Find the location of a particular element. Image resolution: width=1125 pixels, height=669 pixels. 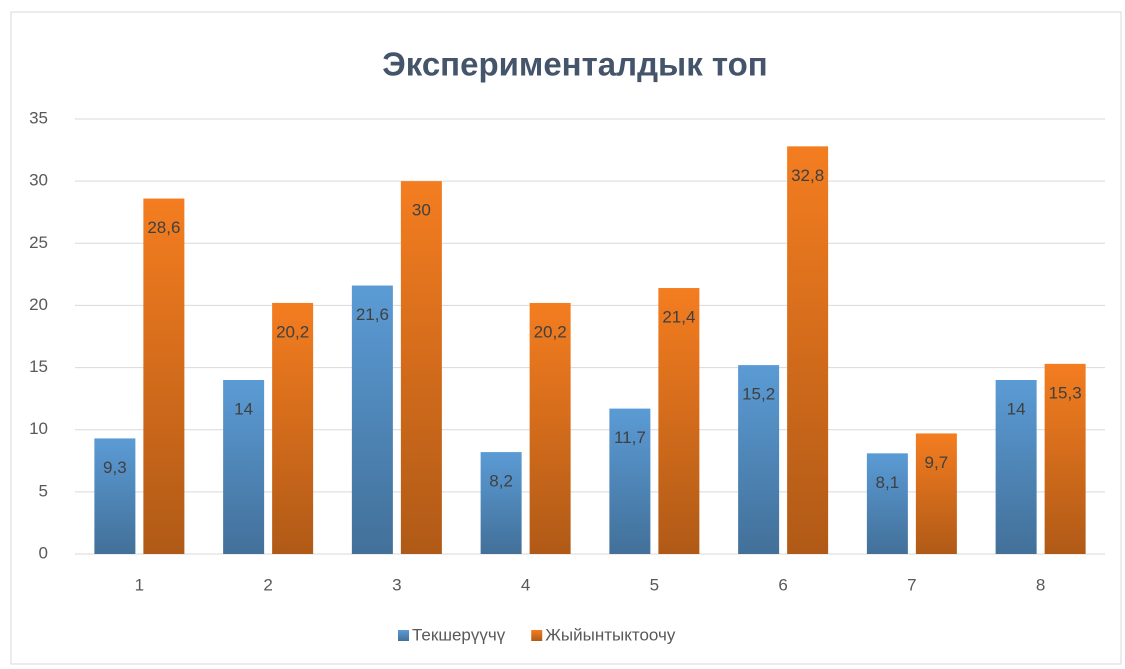

data-label: 15,3 is located at coordinates (1065, 392).